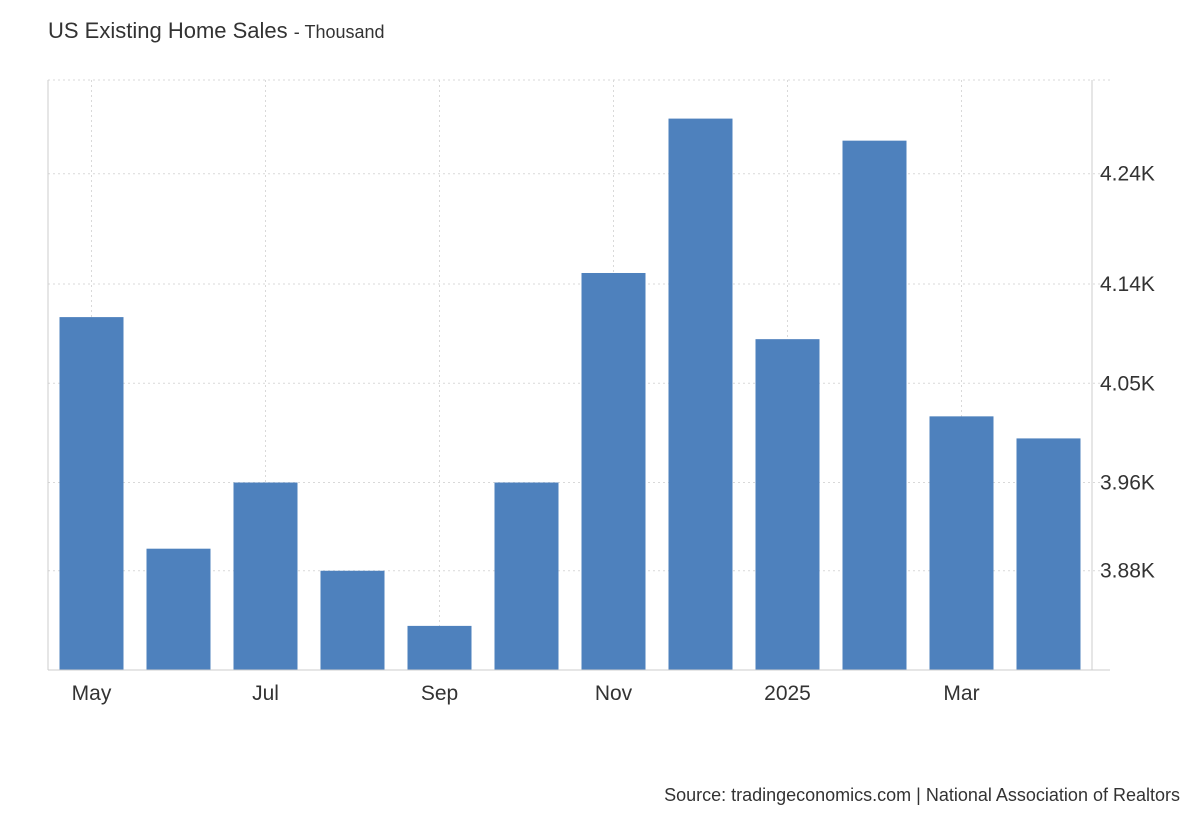 The height and width of the screenshot is (820, 1200). I want to click on y-tick-label: 4.05K, so click(1127, 383).